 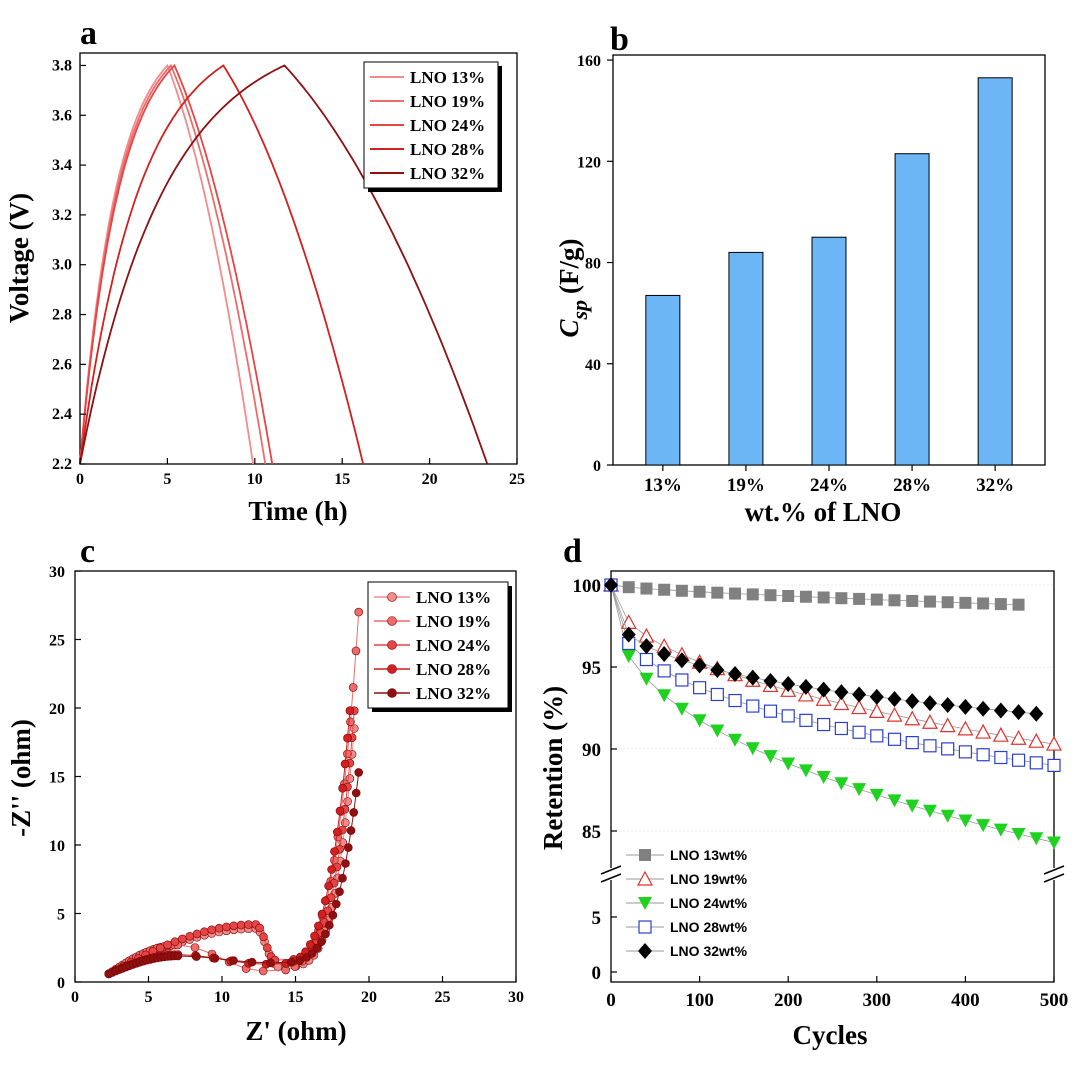 I want to click on y-tick-label: 95, so click(x=591, y=668).